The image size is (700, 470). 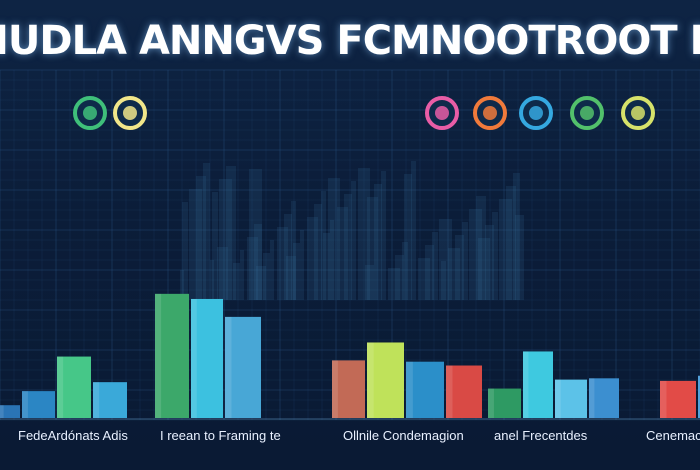 What do you see at coordinates (220, 435) in the screenshot?
I see `category-label: I reean to Framing te` at bounding box center [220, 435].